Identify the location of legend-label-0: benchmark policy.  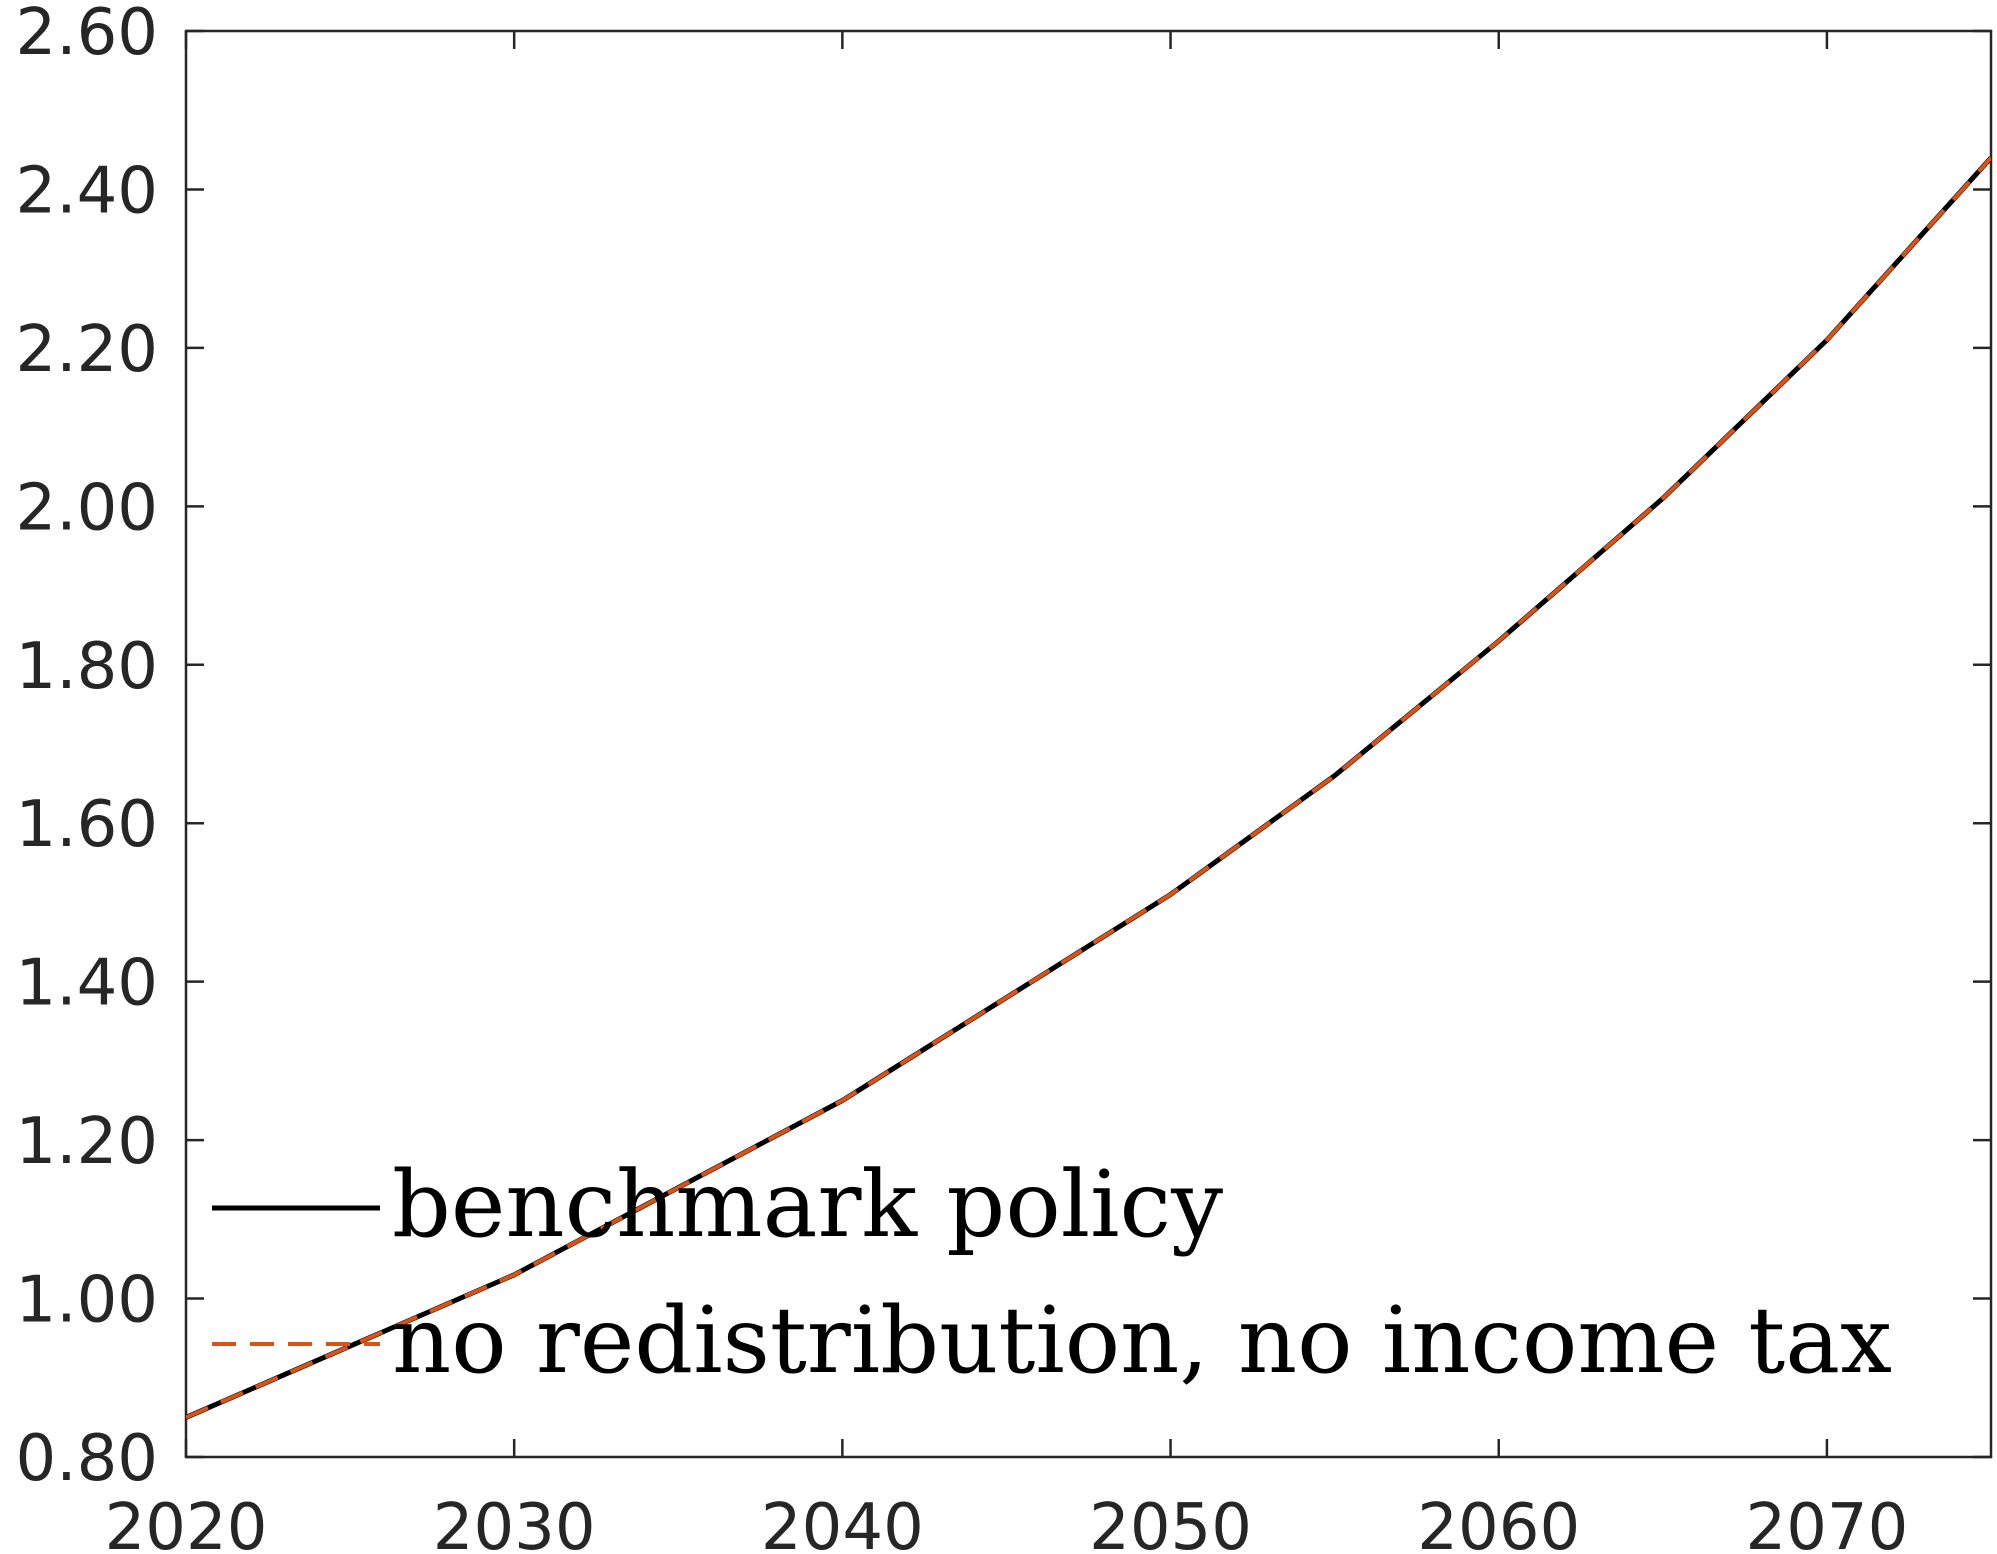
(807, 1204).